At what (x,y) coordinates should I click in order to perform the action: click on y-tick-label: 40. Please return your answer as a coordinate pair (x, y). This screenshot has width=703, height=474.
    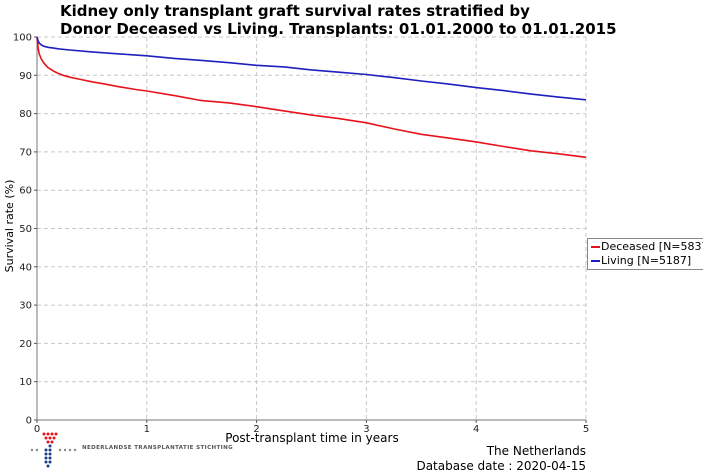
    Looking at the image, I should click on (25, 267).